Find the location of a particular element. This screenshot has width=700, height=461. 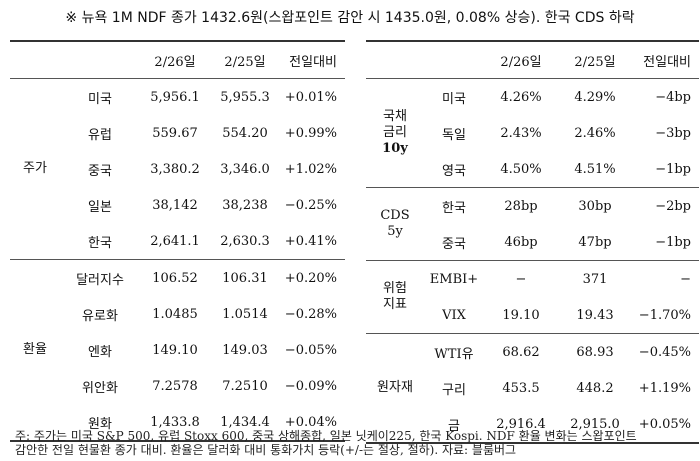

category-label: CDS 5y is located at coordinates (395, 224).